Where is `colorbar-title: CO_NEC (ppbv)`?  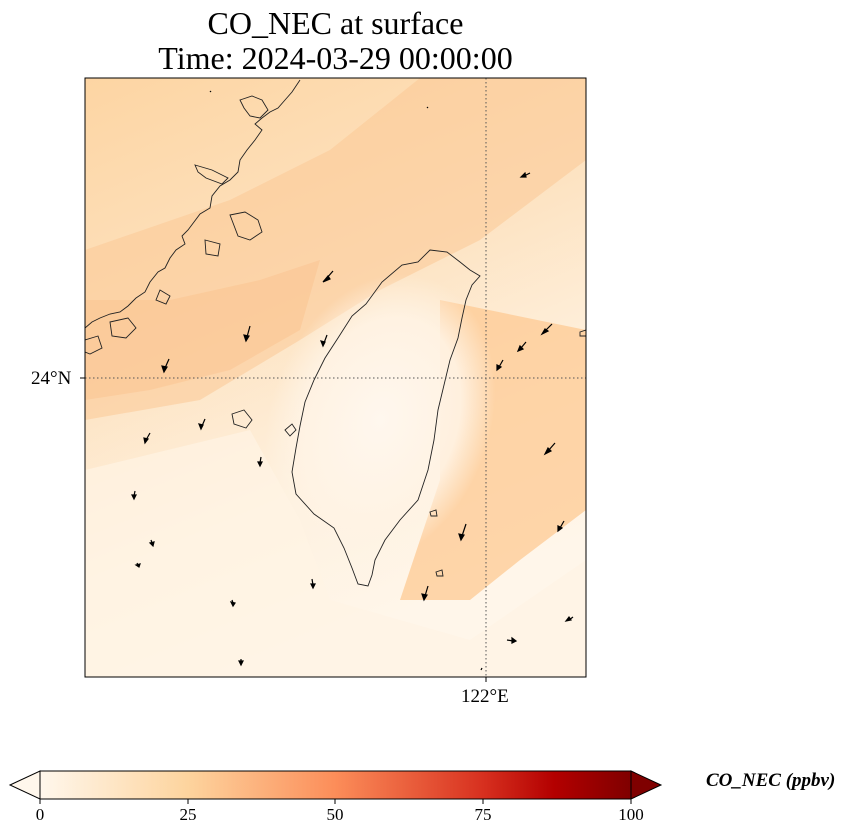 colorbar-title: CO_NEC (ppbv) is located at coordinates (771, 780).